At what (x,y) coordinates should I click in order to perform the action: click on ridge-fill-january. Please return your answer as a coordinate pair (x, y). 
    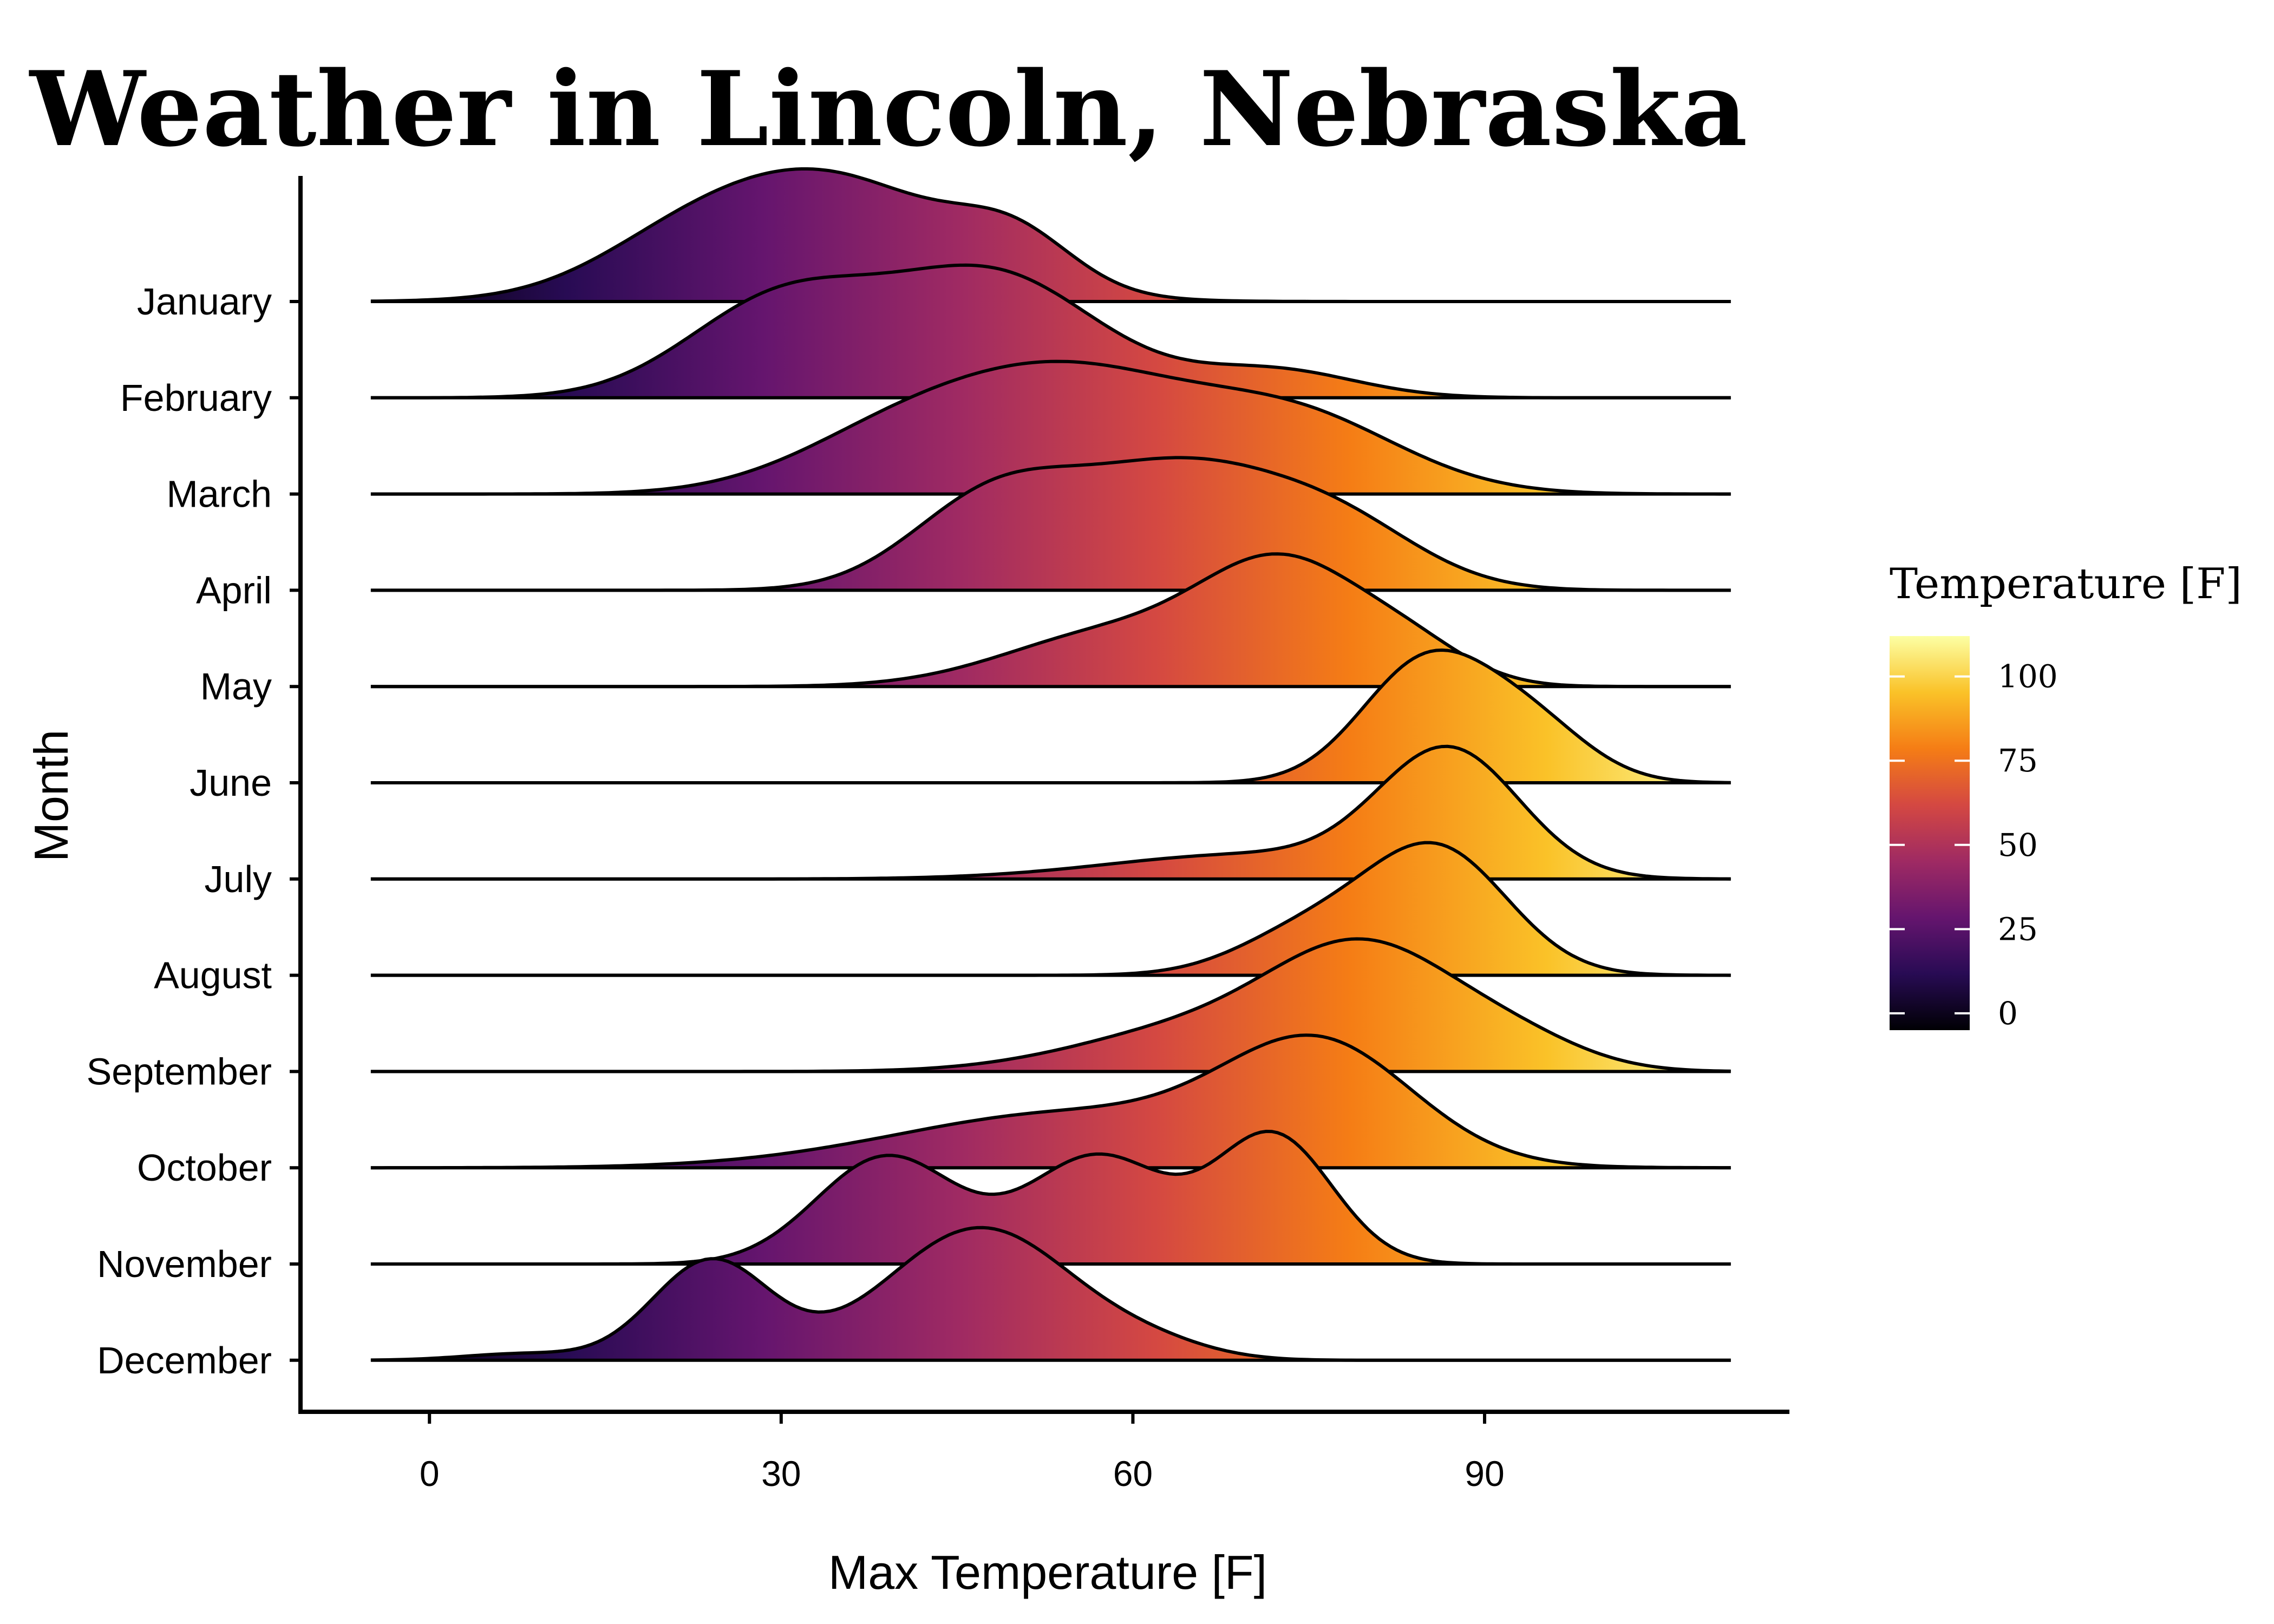
    Looking at the image, I should click on (1051, 236).